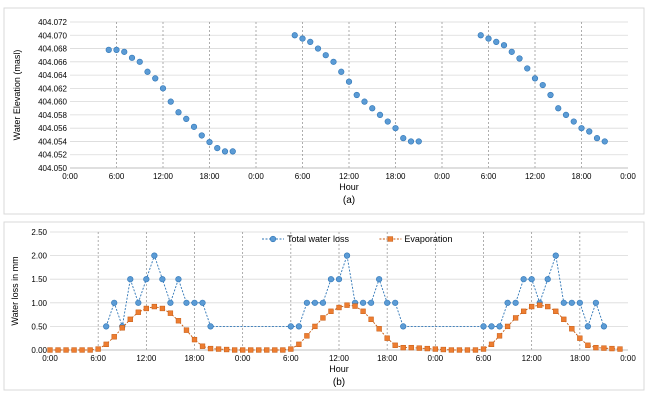 The width and height of the screenshot is (650, 394). I want to click on b-y-tick-label: 2.00, so click(39, 256).